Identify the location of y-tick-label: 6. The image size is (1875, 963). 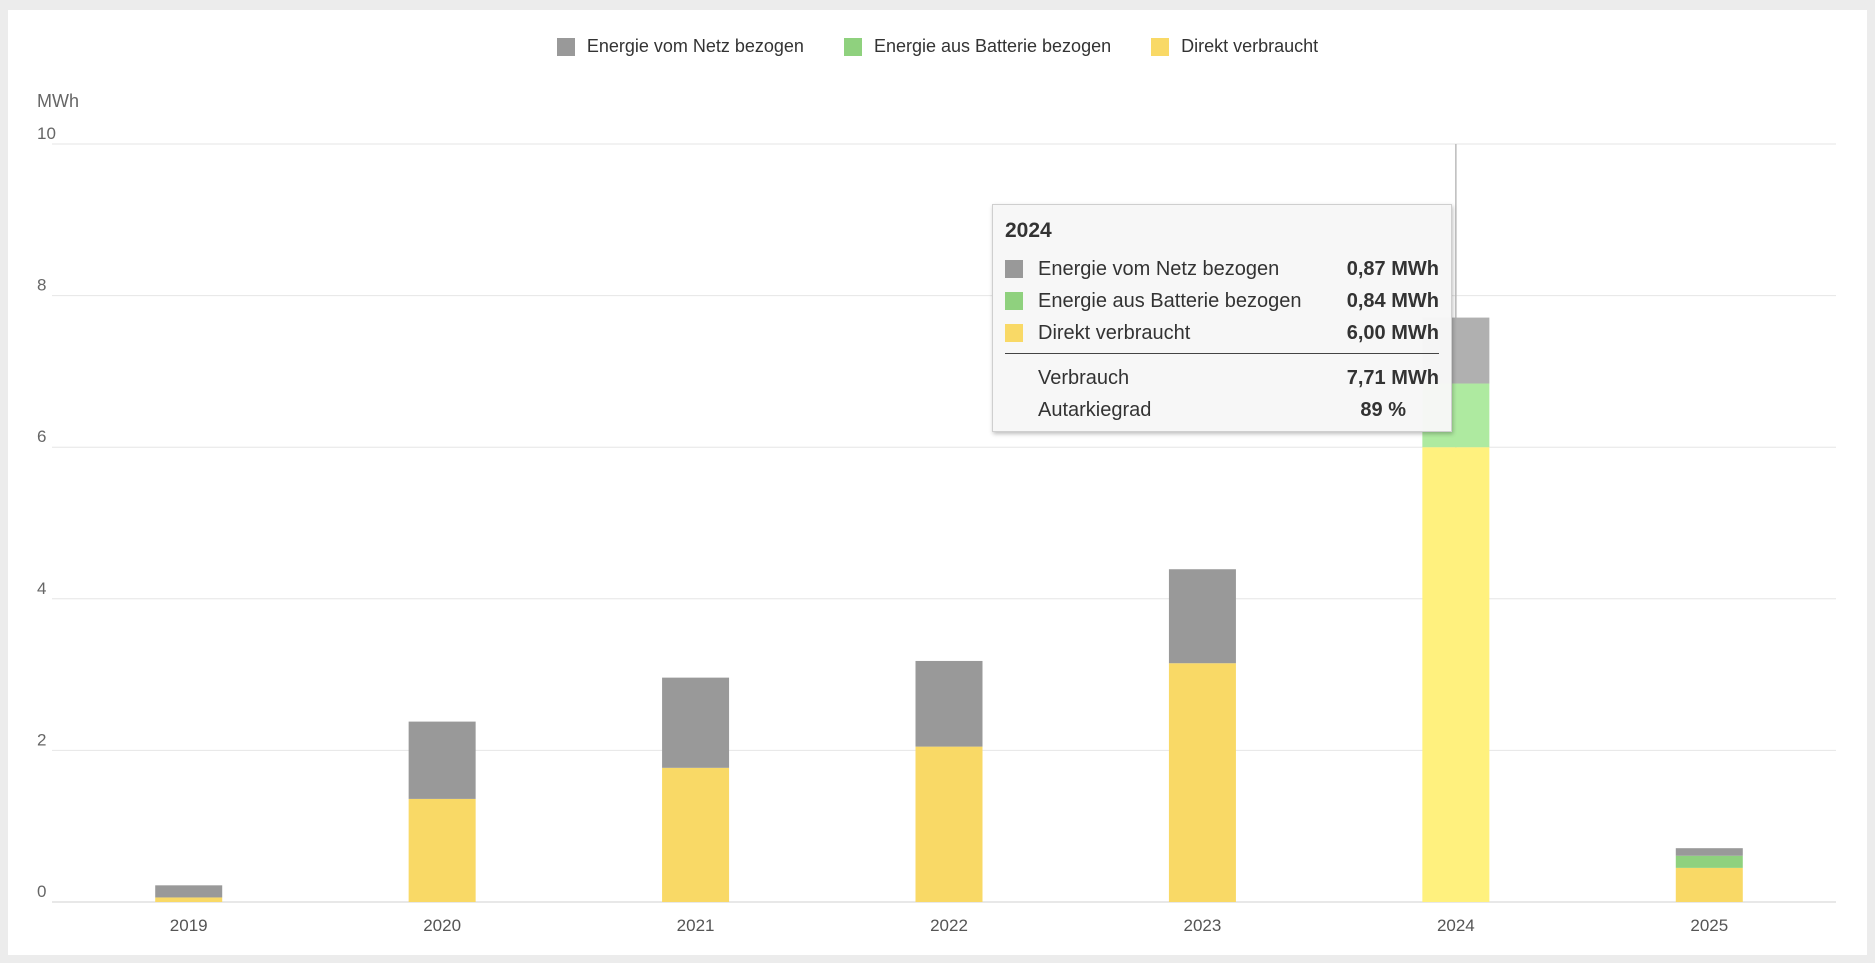
(41, 436).